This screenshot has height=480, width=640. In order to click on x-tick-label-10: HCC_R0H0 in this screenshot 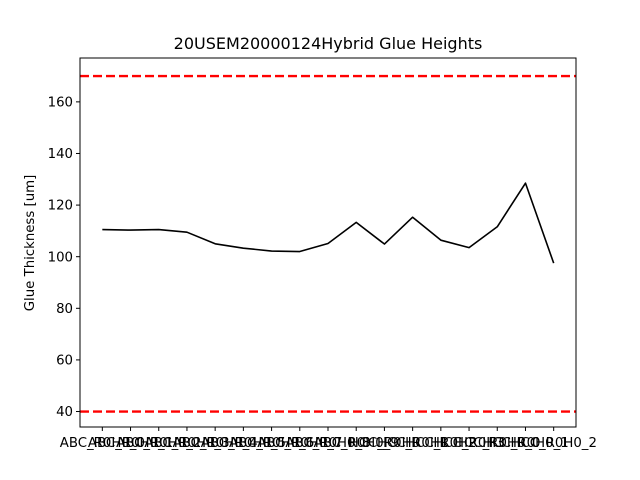, I will do `click(384, 443)`.